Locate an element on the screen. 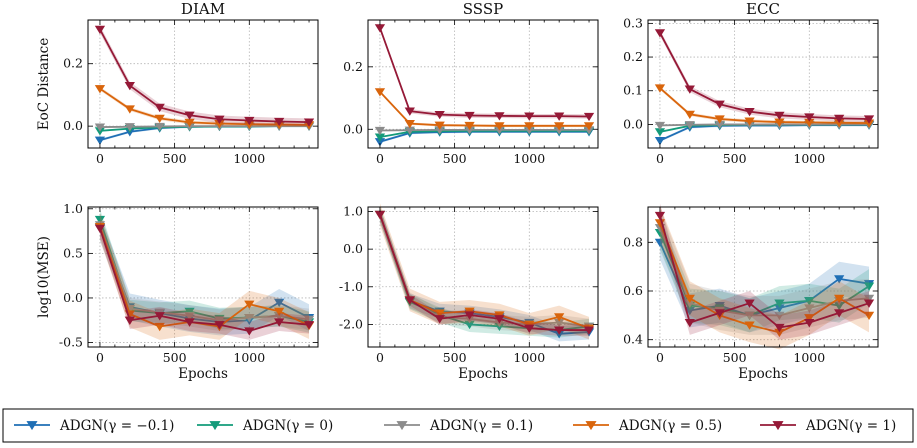  legend-item-grey: ADGN(γ = 0.1) is located at coordinates (458, 426).